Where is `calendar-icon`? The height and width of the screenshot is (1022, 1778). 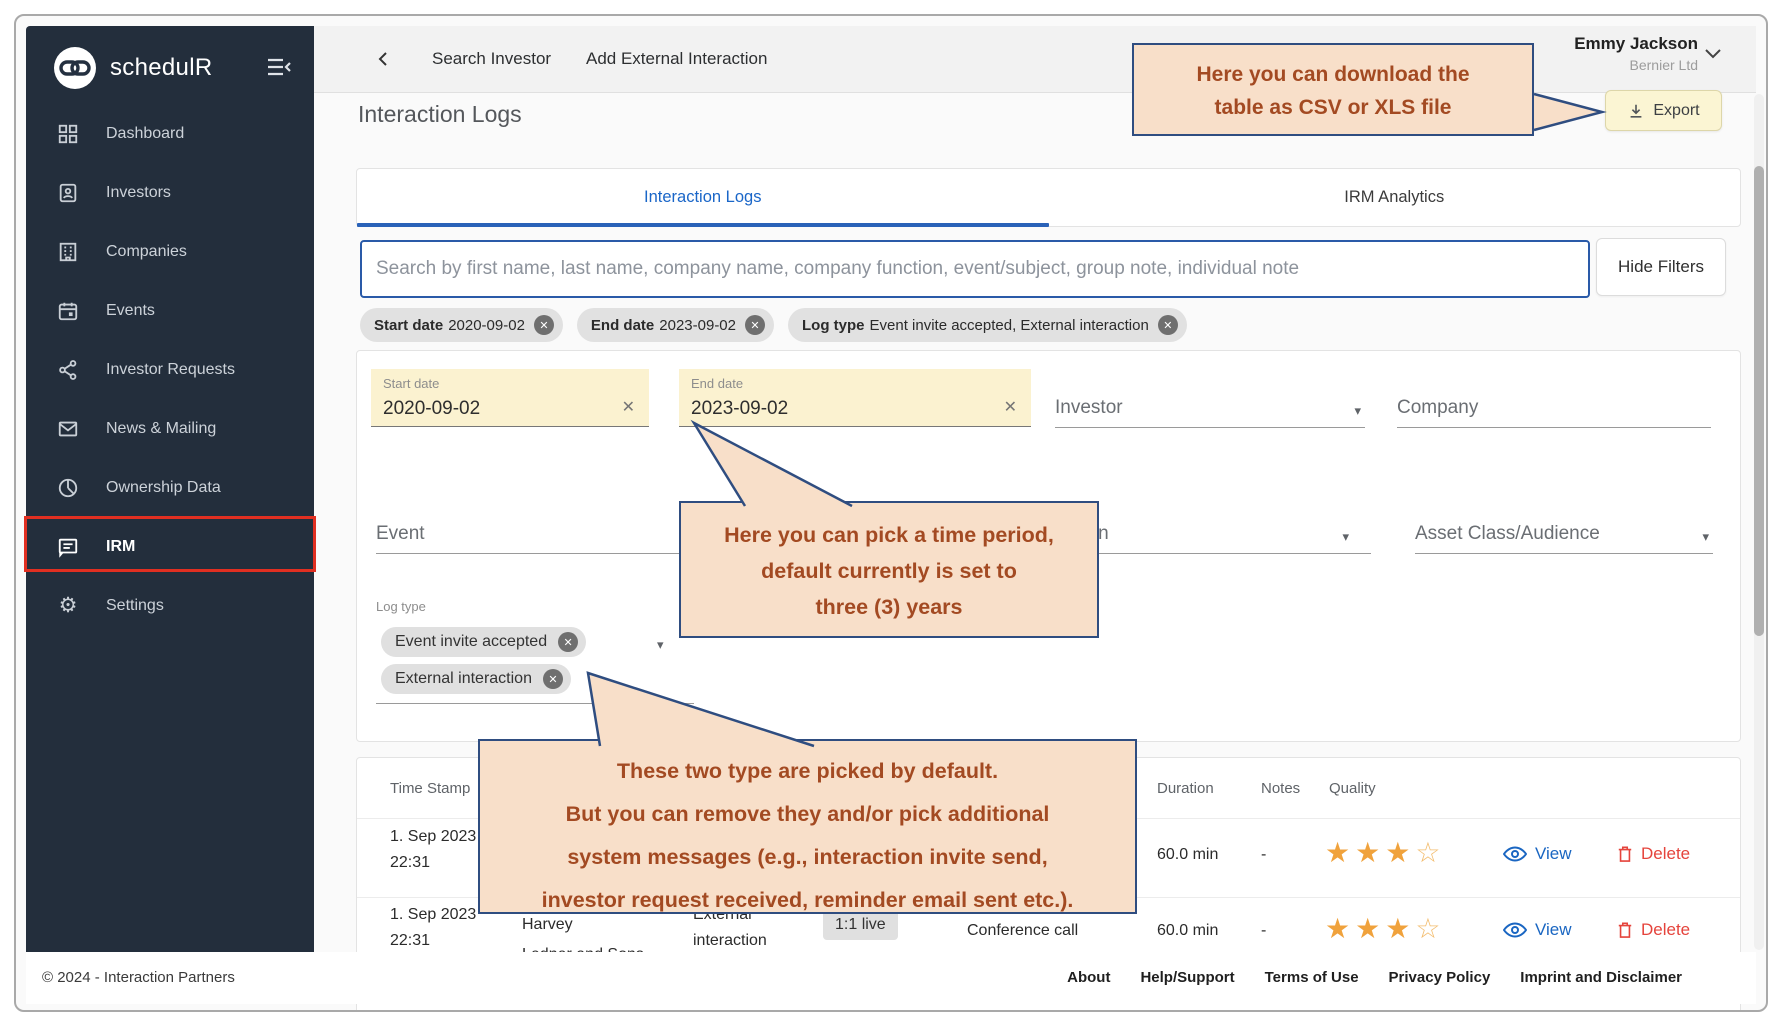
calendar-icon is located at coordinates (68, 311).